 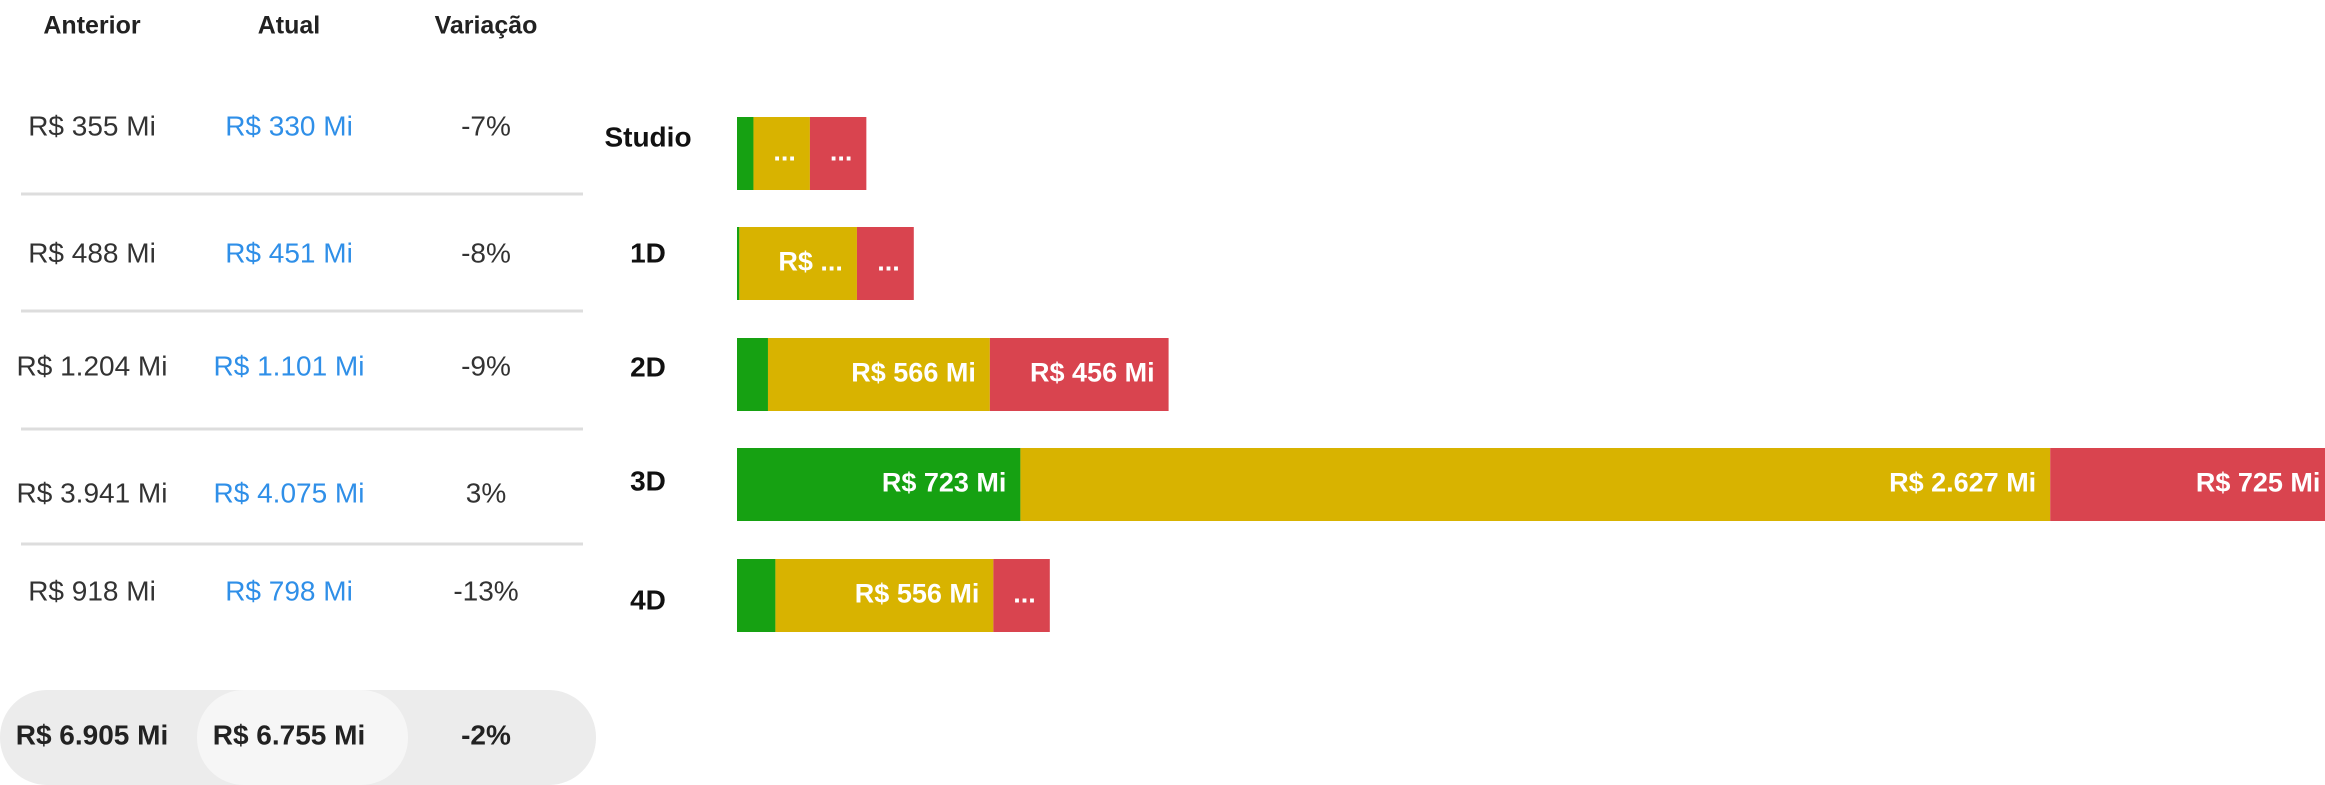 I want to click on table-cell: 3%, so click(x=486, y=492).